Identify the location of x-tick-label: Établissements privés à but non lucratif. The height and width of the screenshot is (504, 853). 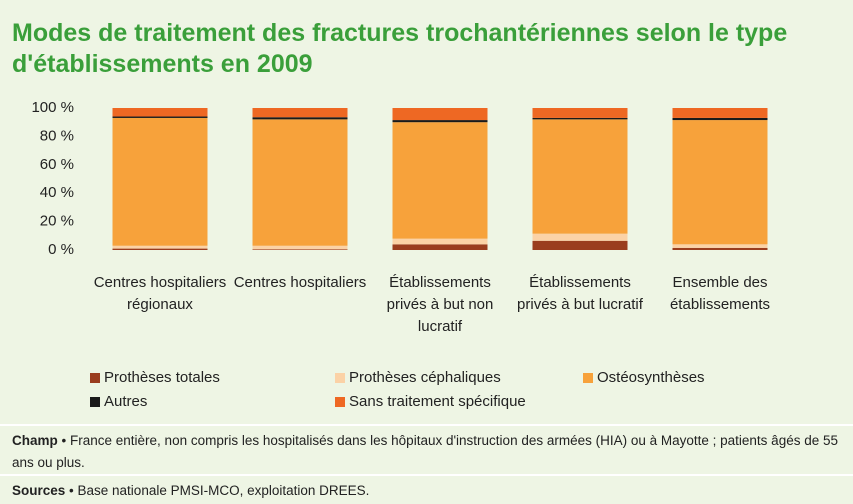
(440, 304).